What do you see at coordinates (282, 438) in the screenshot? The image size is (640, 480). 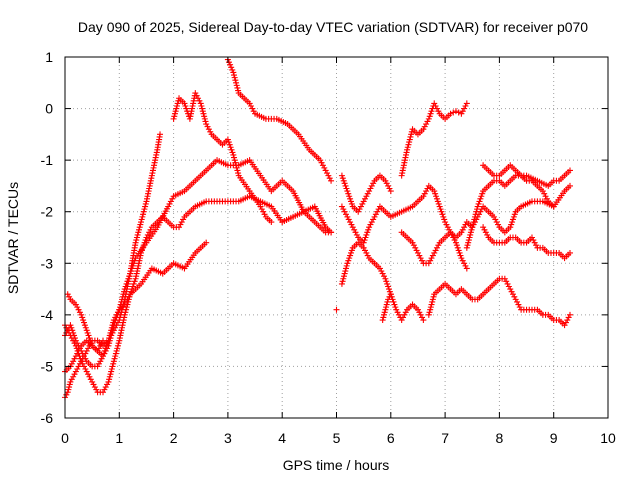 I see `x-tick-label: 4` at bounding box center [282, 438].